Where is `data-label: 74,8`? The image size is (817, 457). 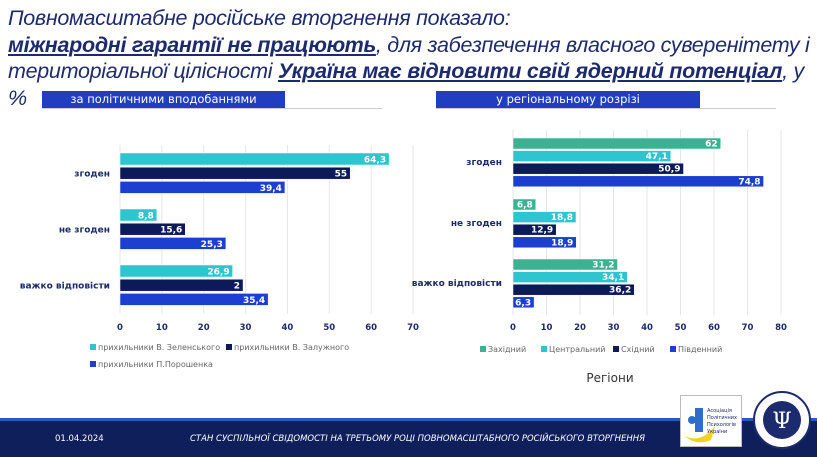
data-label: 74,8 is located at coordinates (749, 182).